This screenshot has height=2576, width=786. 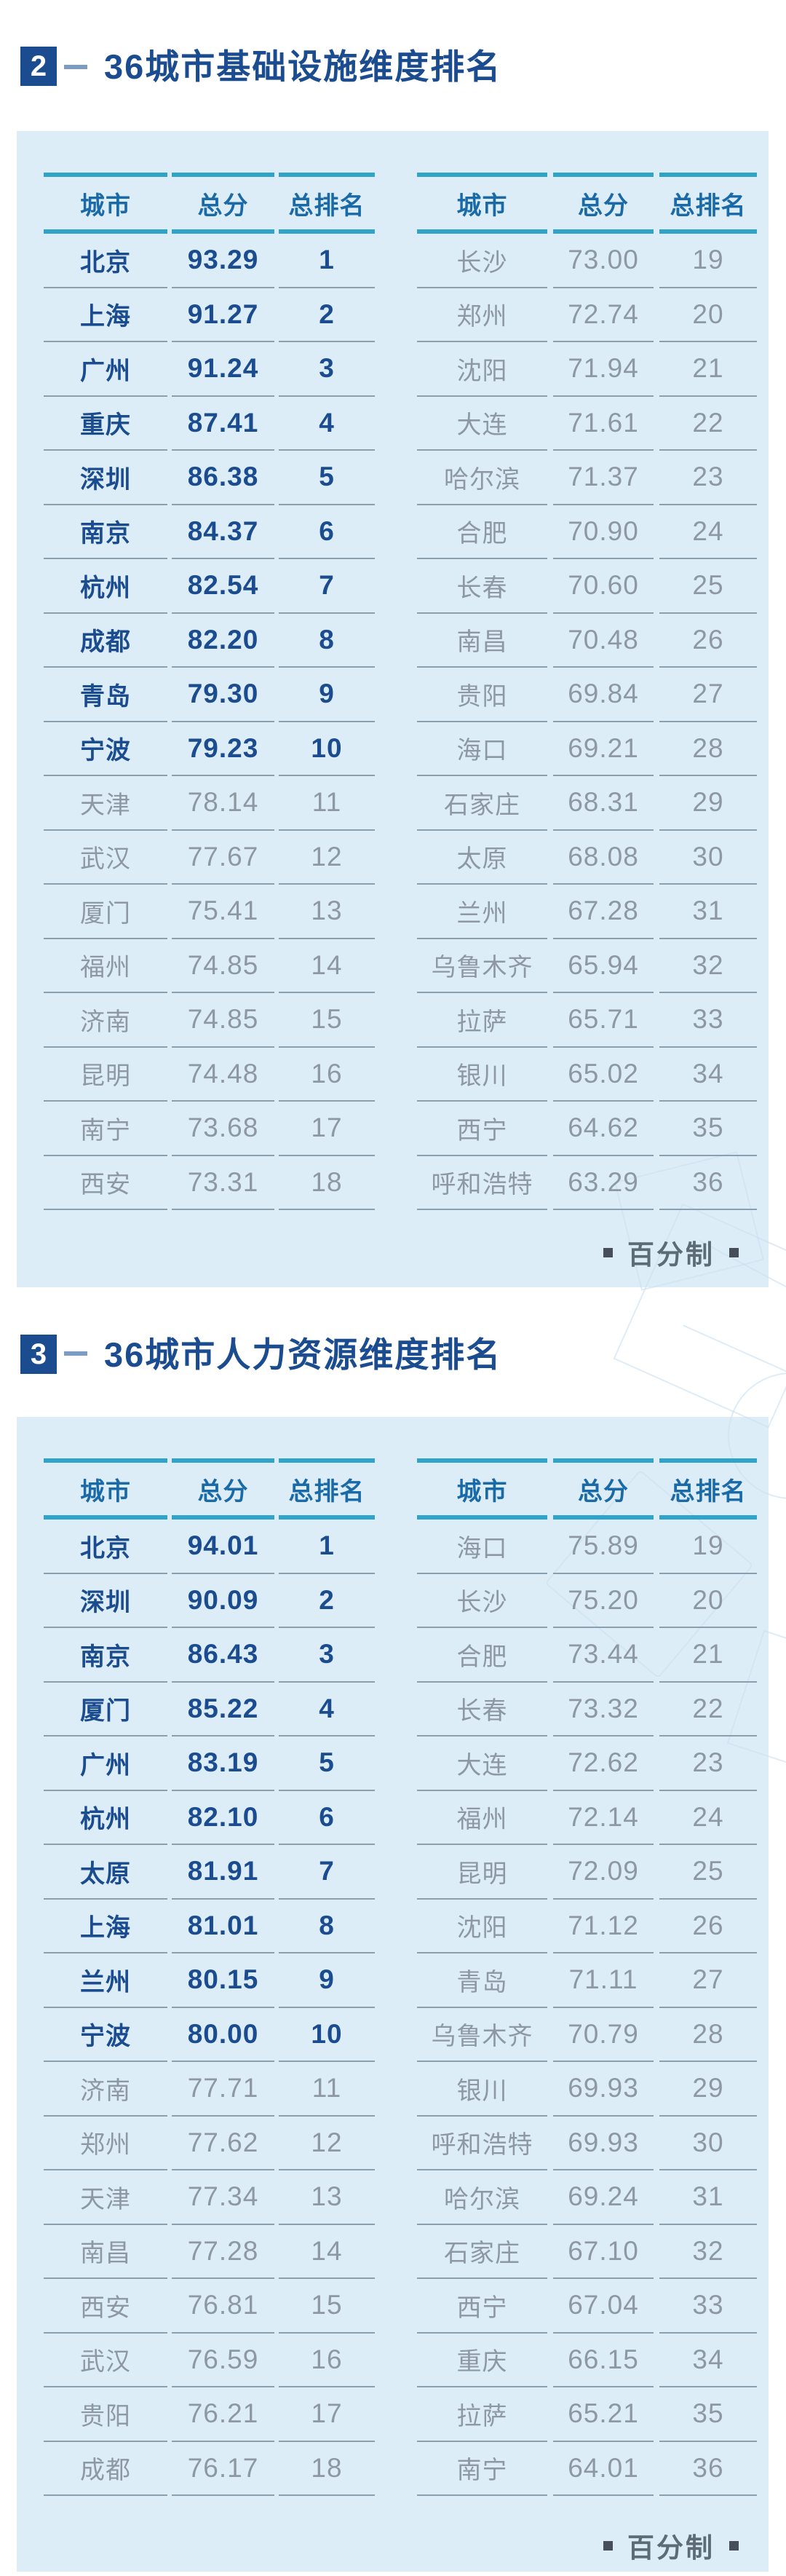 What do you see at coordinates (223, 1873) in the screenshot?
I see `score-cell: 81.91` at bounding box center [223, 1873].